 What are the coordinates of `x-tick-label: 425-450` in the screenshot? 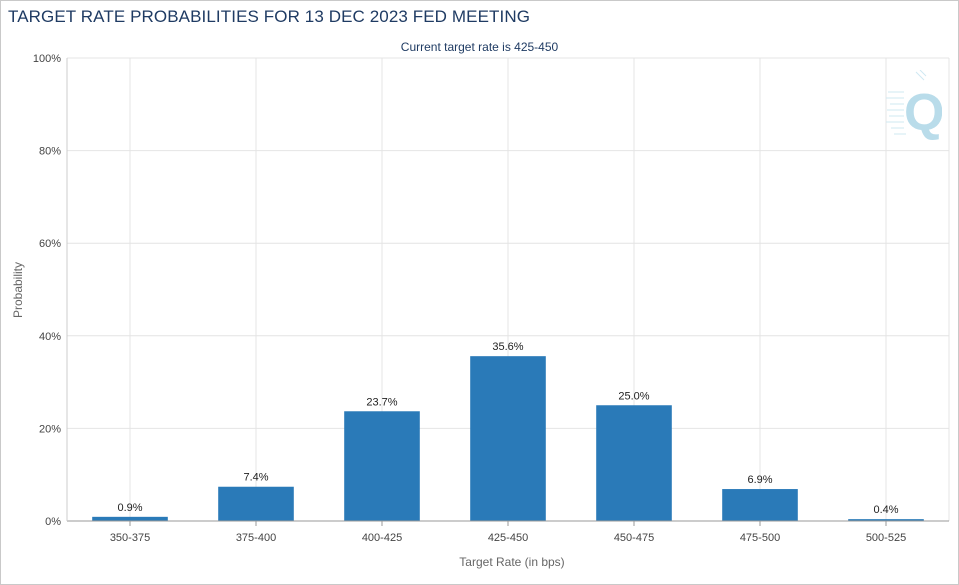 It's located at (508, 538).